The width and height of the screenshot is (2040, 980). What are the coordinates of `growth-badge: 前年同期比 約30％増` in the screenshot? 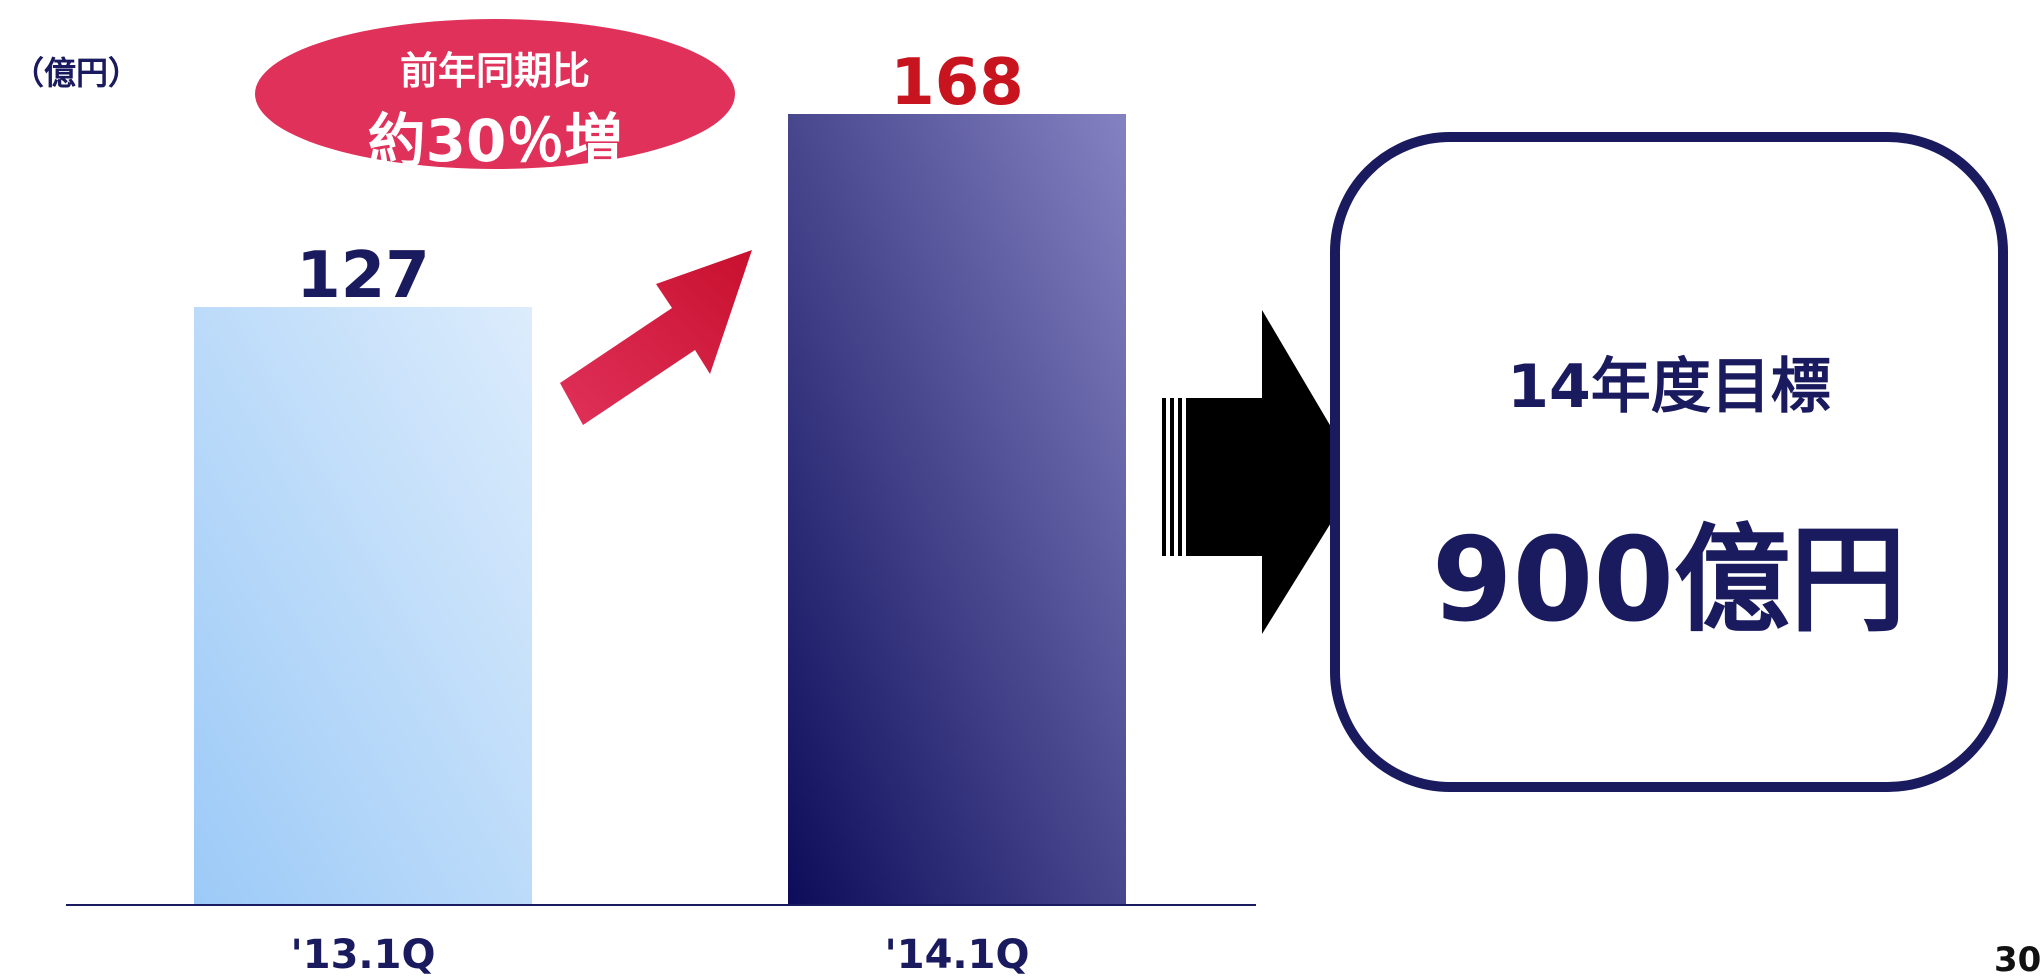 It's located at (495, 95).